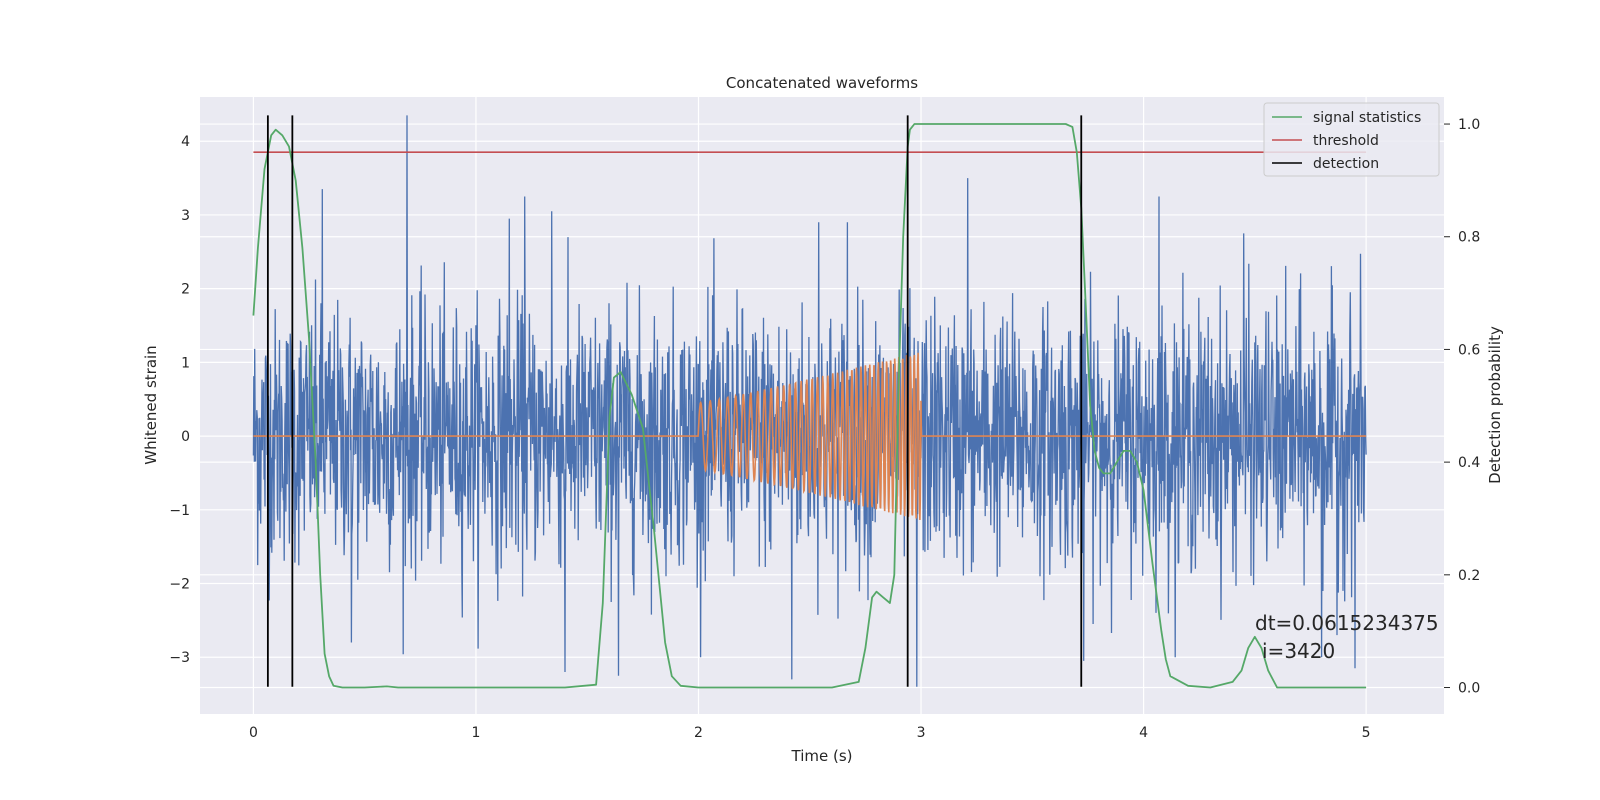 This screenshot has width=1600, height=800. Describe the element at coordinates (179, 585) in the screenshot. I see `y-tick-label: −2` at that location.